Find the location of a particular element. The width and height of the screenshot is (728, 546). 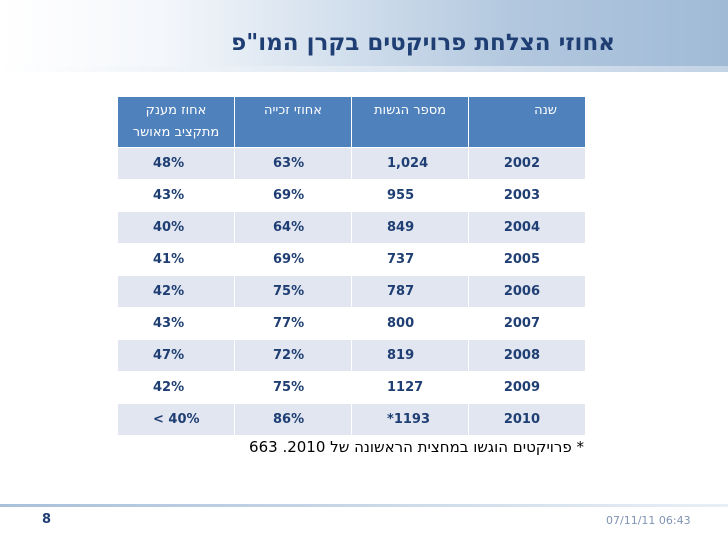

page-number: 8 is located at coordinates (47, 519).